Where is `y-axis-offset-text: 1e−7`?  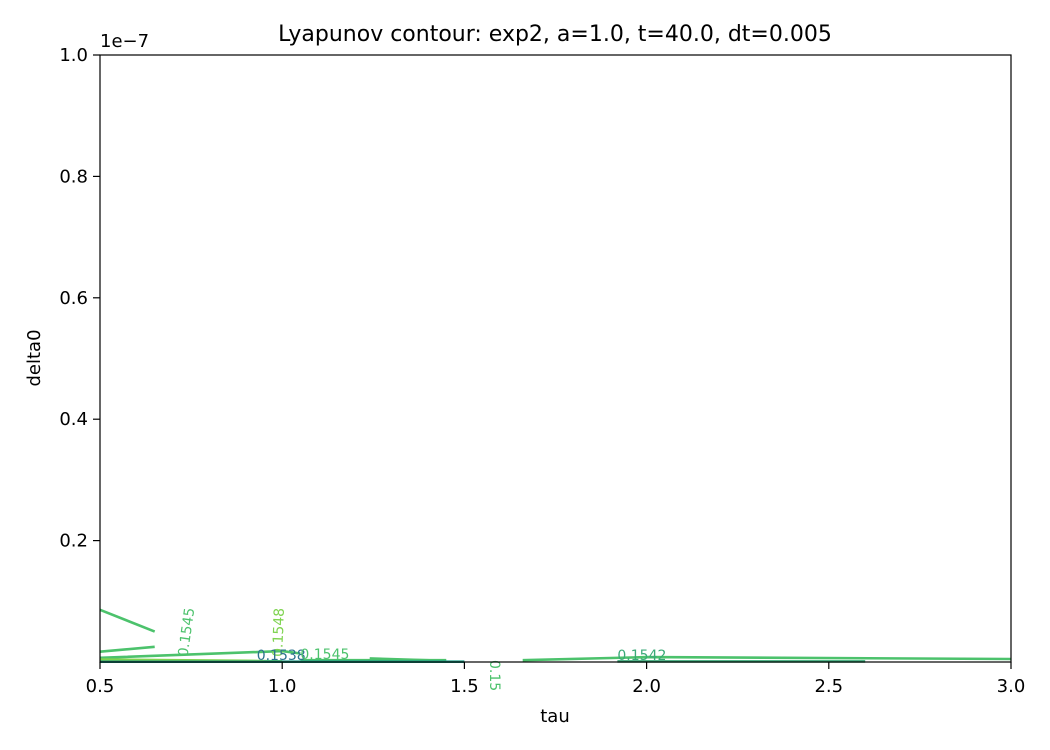 y-axis-offset-text: 1e−7 is located at coordinates (124, 41).